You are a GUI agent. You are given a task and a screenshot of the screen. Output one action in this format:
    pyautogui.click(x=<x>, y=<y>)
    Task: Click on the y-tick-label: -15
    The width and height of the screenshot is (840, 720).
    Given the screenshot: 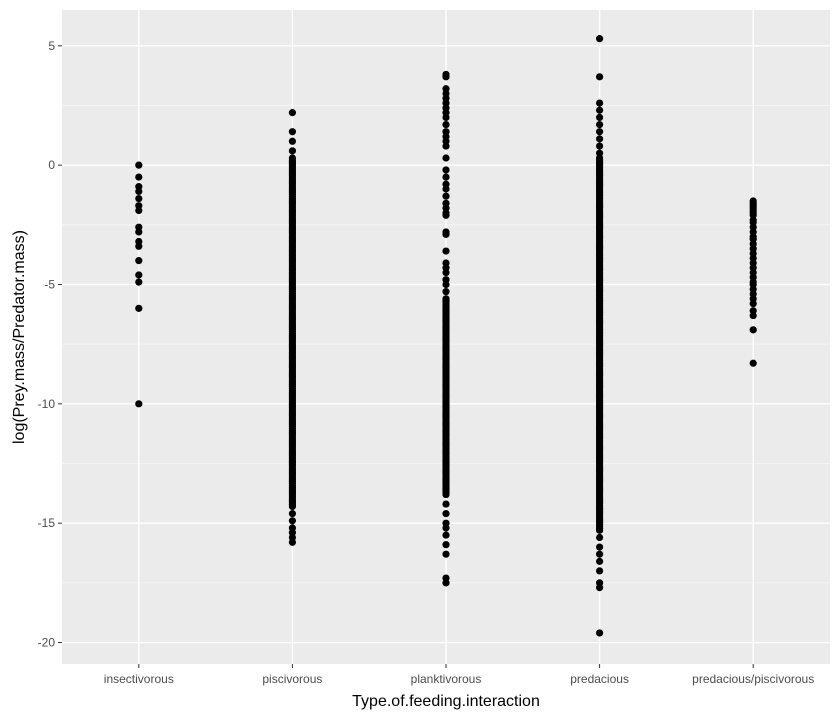 What is the action you would take?
    pyautogui.click(x=47, y=523)
    